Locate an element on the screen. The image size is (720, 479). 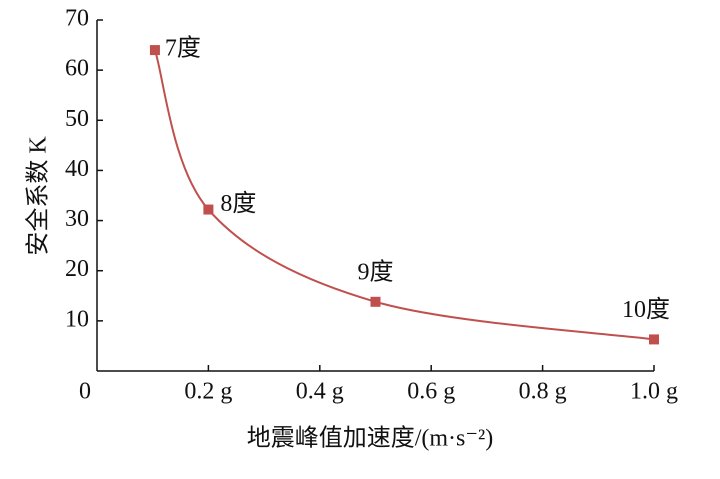
point-label: 8度 is located at coordinates (238, 203).